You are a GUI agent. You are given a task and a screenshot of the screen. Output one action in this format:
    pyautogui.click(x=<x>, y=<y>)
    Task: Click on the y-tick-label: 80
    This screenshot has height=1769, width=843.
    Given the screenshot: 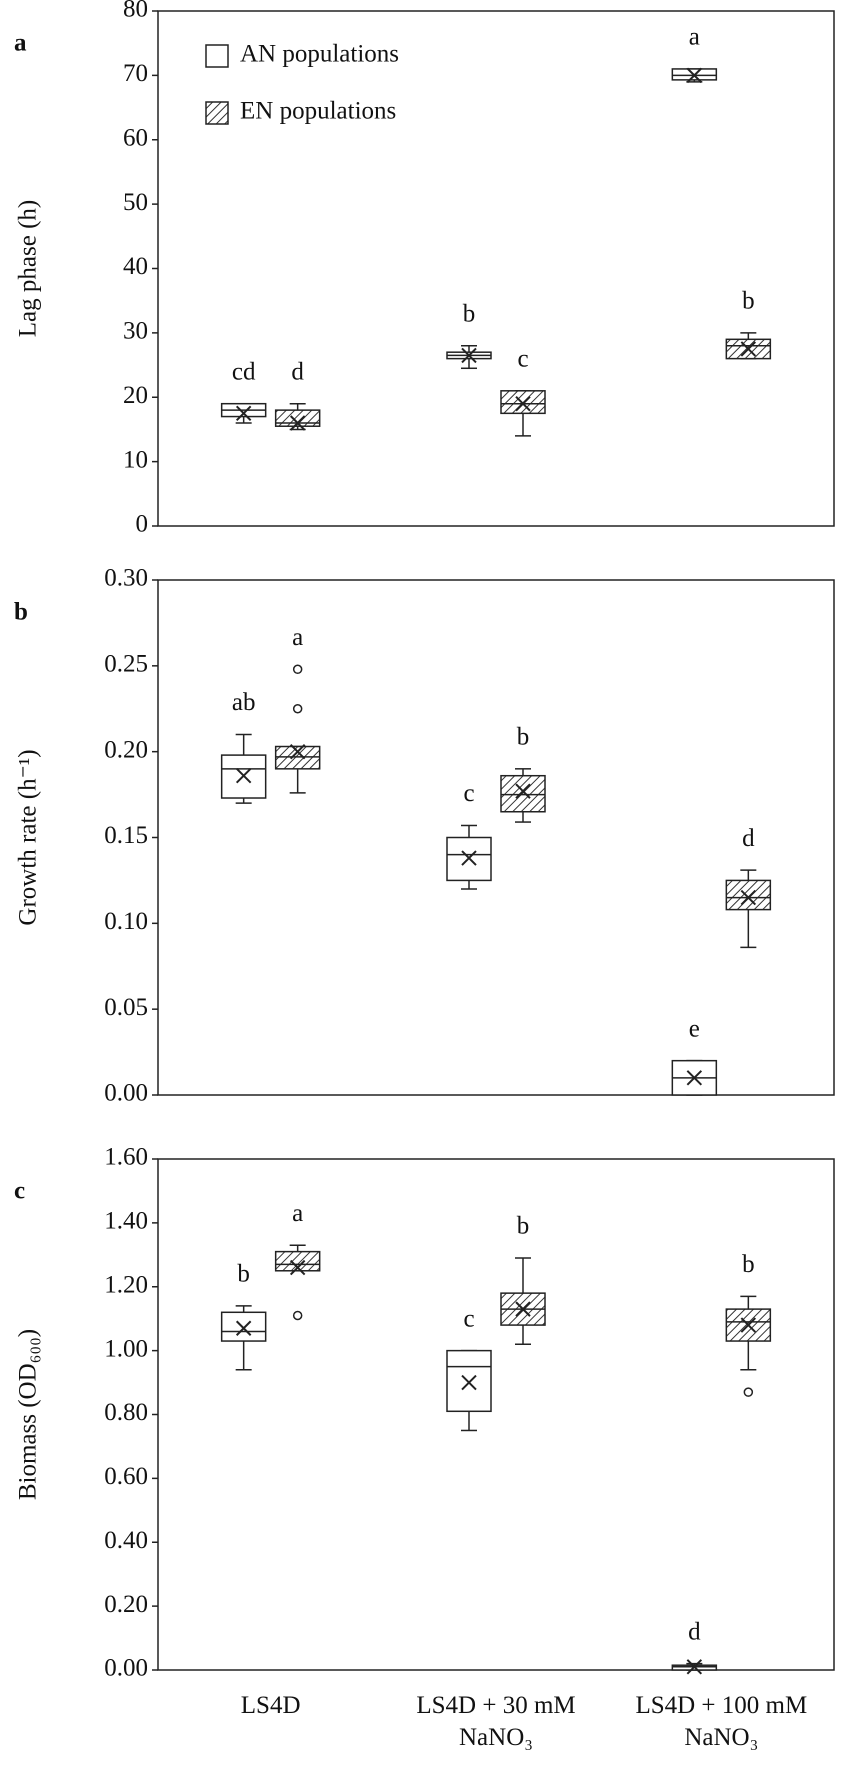 What is the action you would take?
    pyautogui.click(x=135, y=11)
    